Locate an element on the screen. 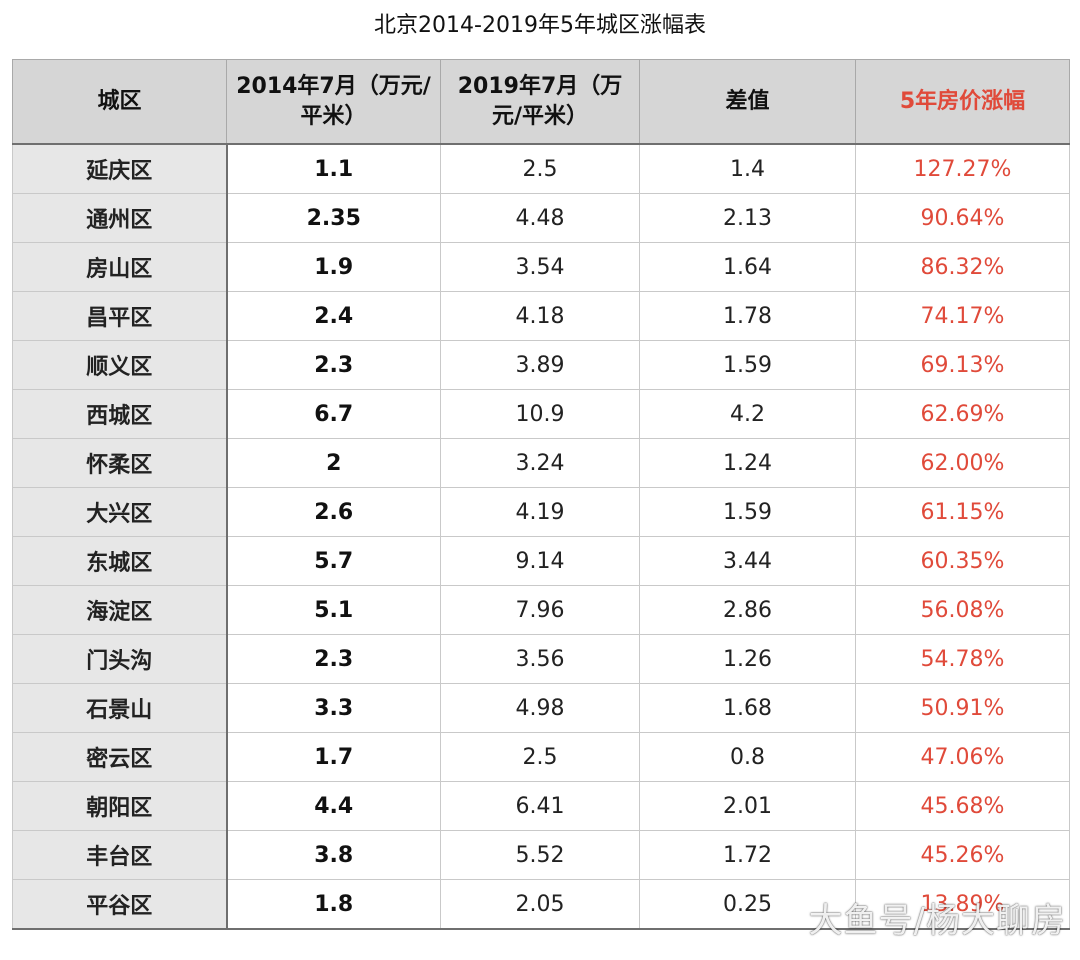  district-cell: 延庆区 is located at coordinates (120, 168).